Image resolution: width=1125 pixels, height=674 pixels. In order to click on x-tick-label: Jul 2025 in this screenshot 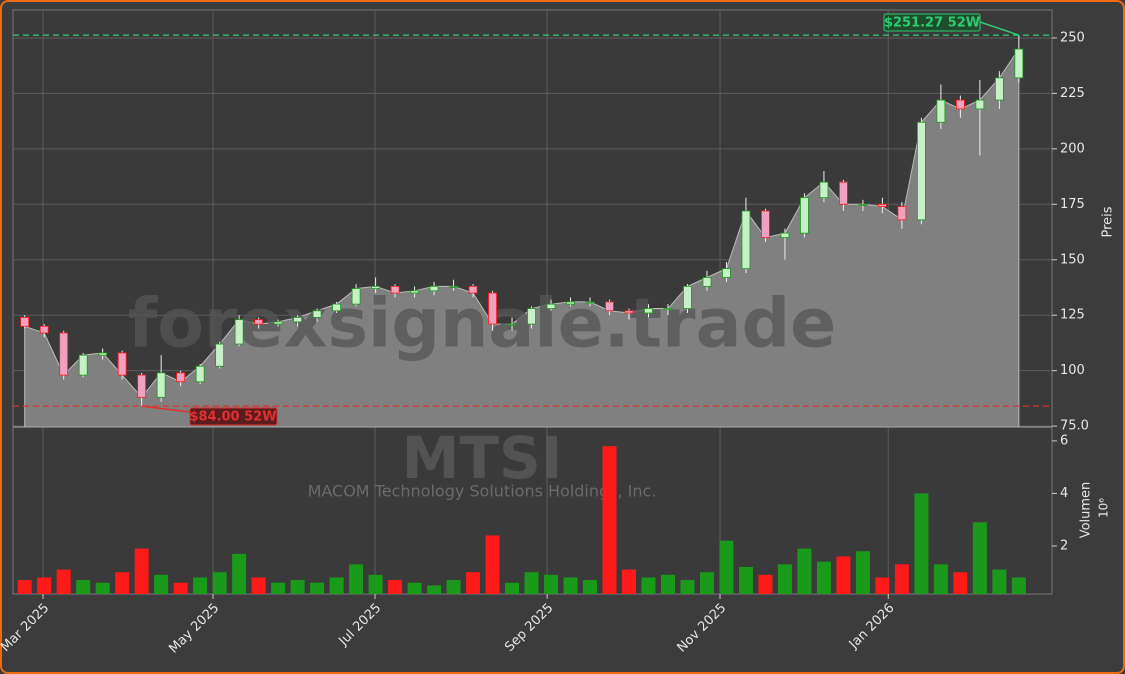, I will do `click(360, 625)`.